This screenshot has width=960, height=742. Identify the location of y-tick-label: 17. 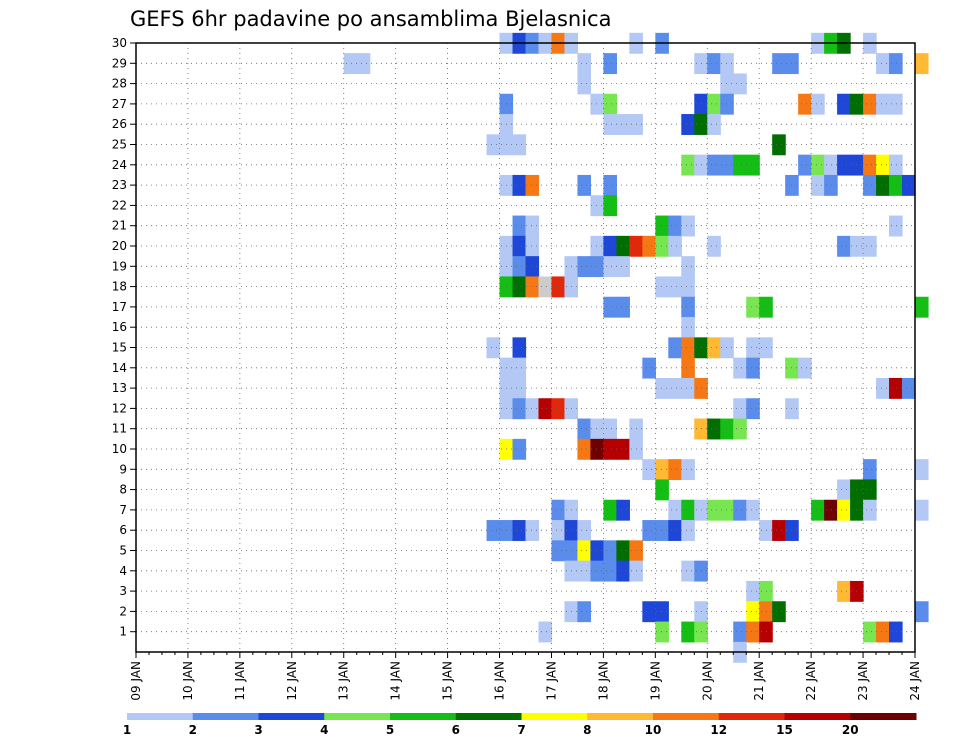
(119, 307).